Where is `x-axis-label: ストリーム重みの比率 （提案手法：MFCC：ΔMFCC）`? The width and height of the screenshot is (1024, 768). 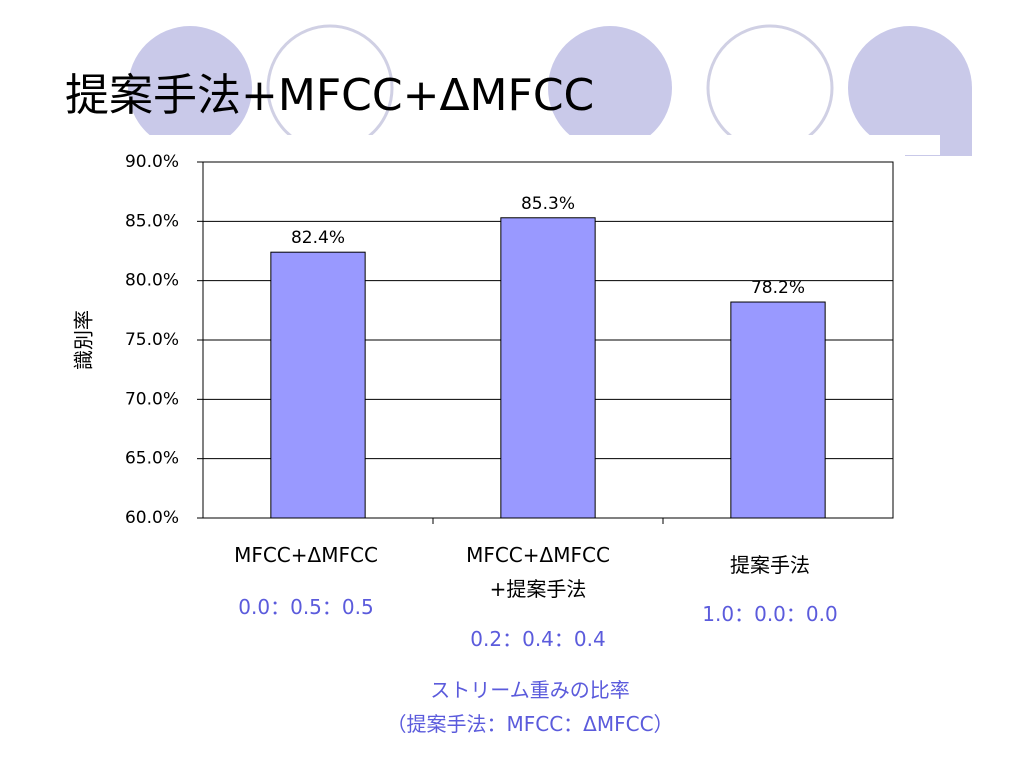 x-axis-label: ストリーム重みの比率 （提案手法：MFCC：ΔMFCC） is located at coordinates (530, 707).